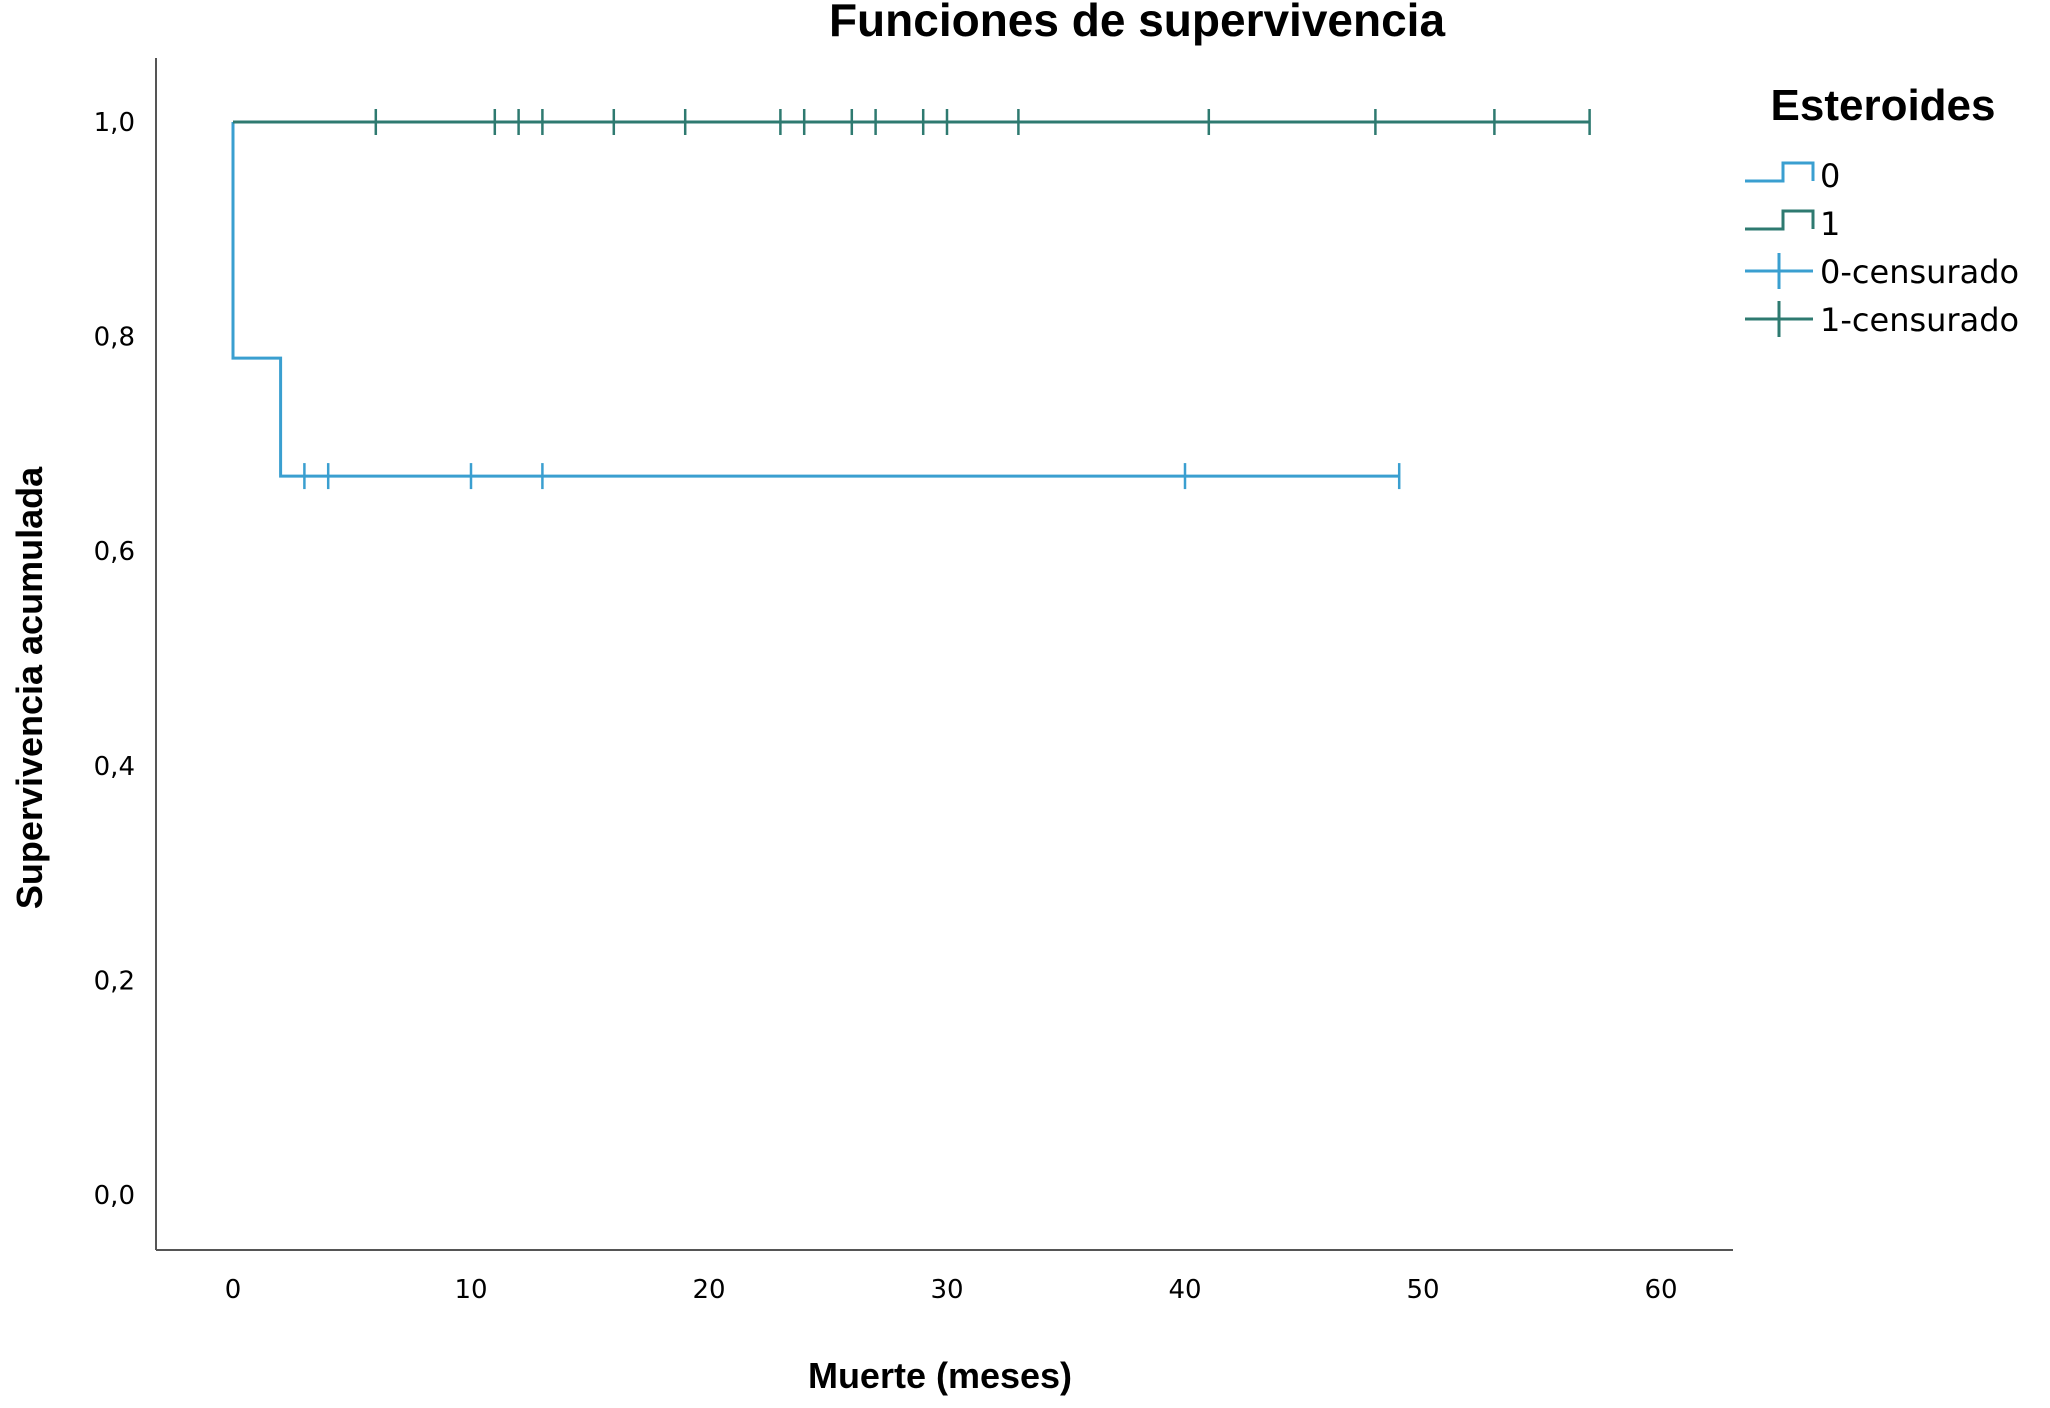 The height and width of the screenshot is (1408, 2050). What do you see at coordinates (114, 123) in the screenshot?
I see `y-tick-label: 1,0` at bounding box center [114, 123].